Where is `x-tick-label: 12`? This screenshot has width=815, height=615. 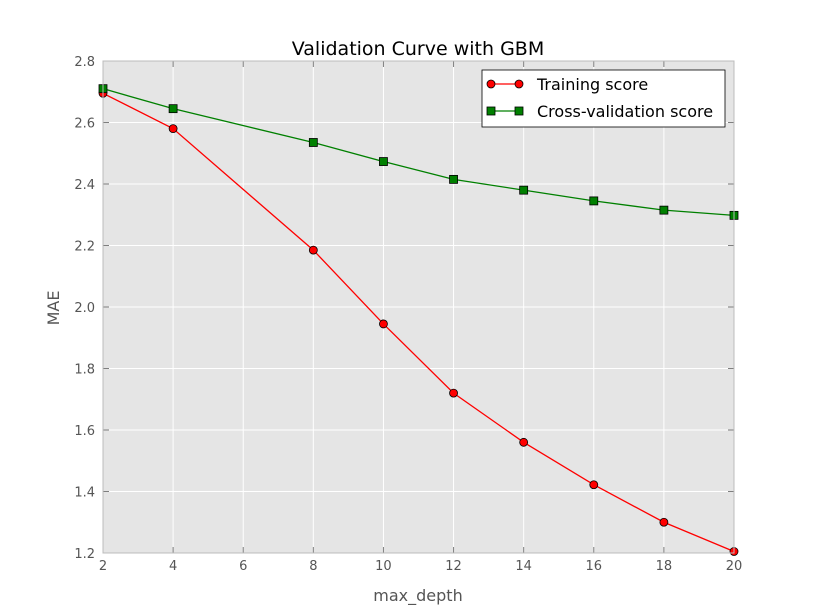 x-tick-label: 12 is located at coordinates (453, 566).